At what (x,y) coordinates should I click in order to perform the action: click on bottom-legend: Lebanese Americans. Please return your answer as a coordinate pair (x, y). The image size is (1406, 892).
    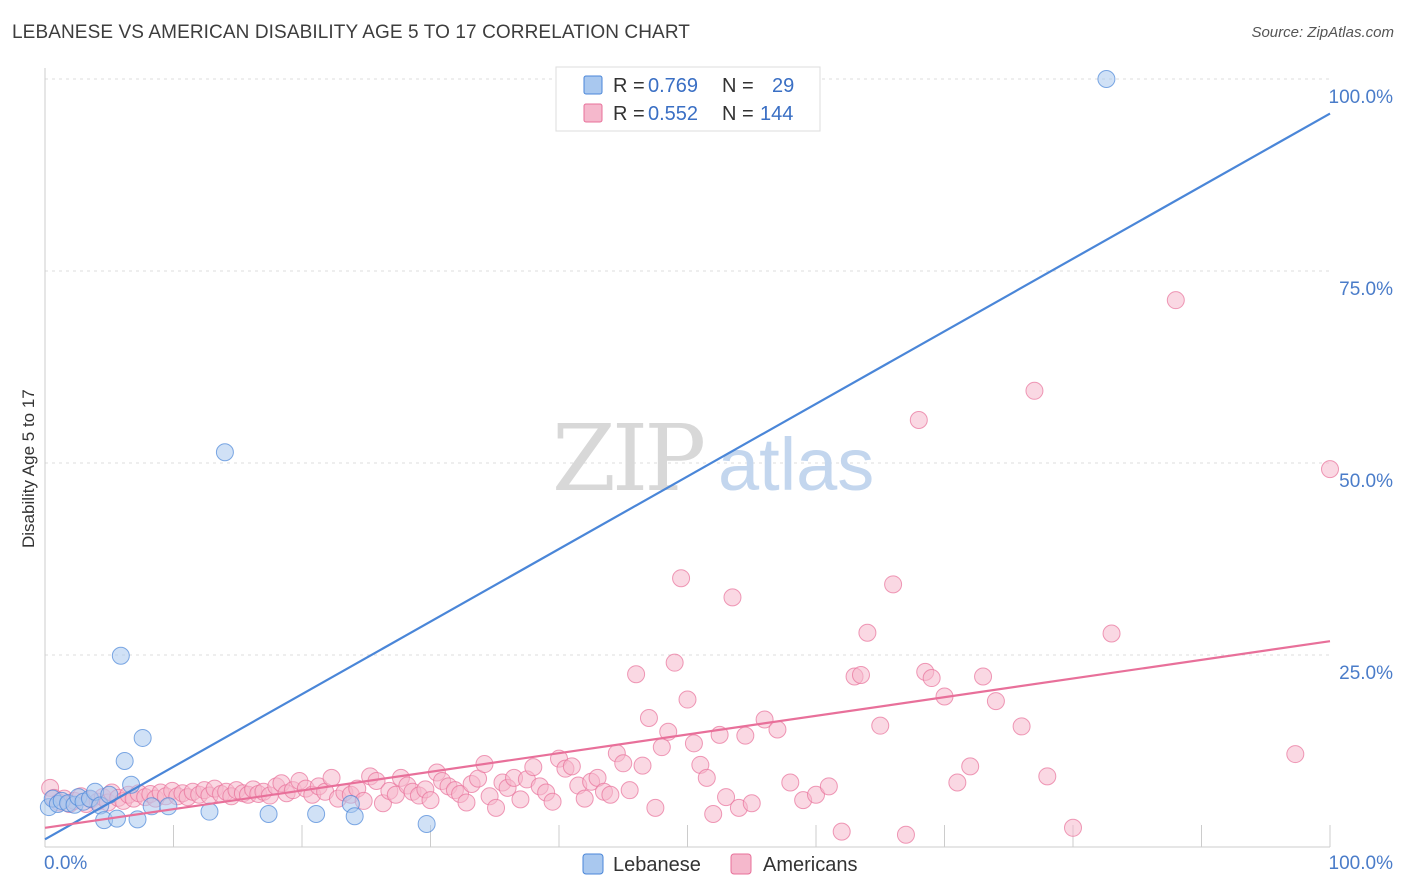
    Looking at the image, I should click on (719, 864).